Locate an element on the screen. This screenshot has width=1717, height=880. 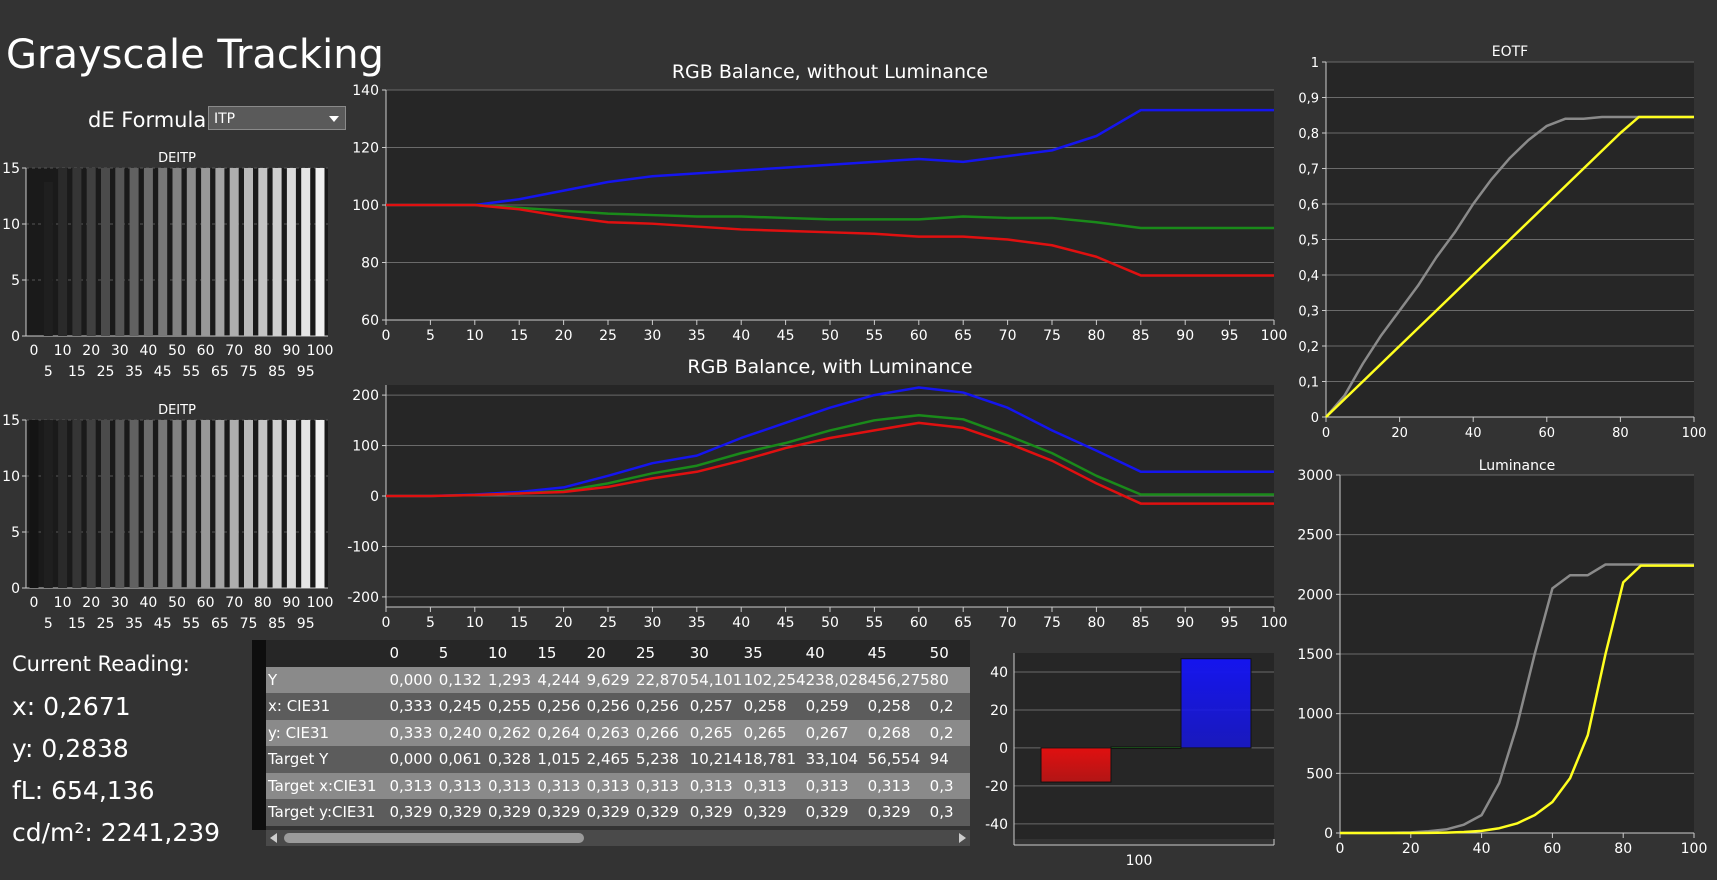
reading-x: x: 0,2671 is located at coordinates (71, 706).